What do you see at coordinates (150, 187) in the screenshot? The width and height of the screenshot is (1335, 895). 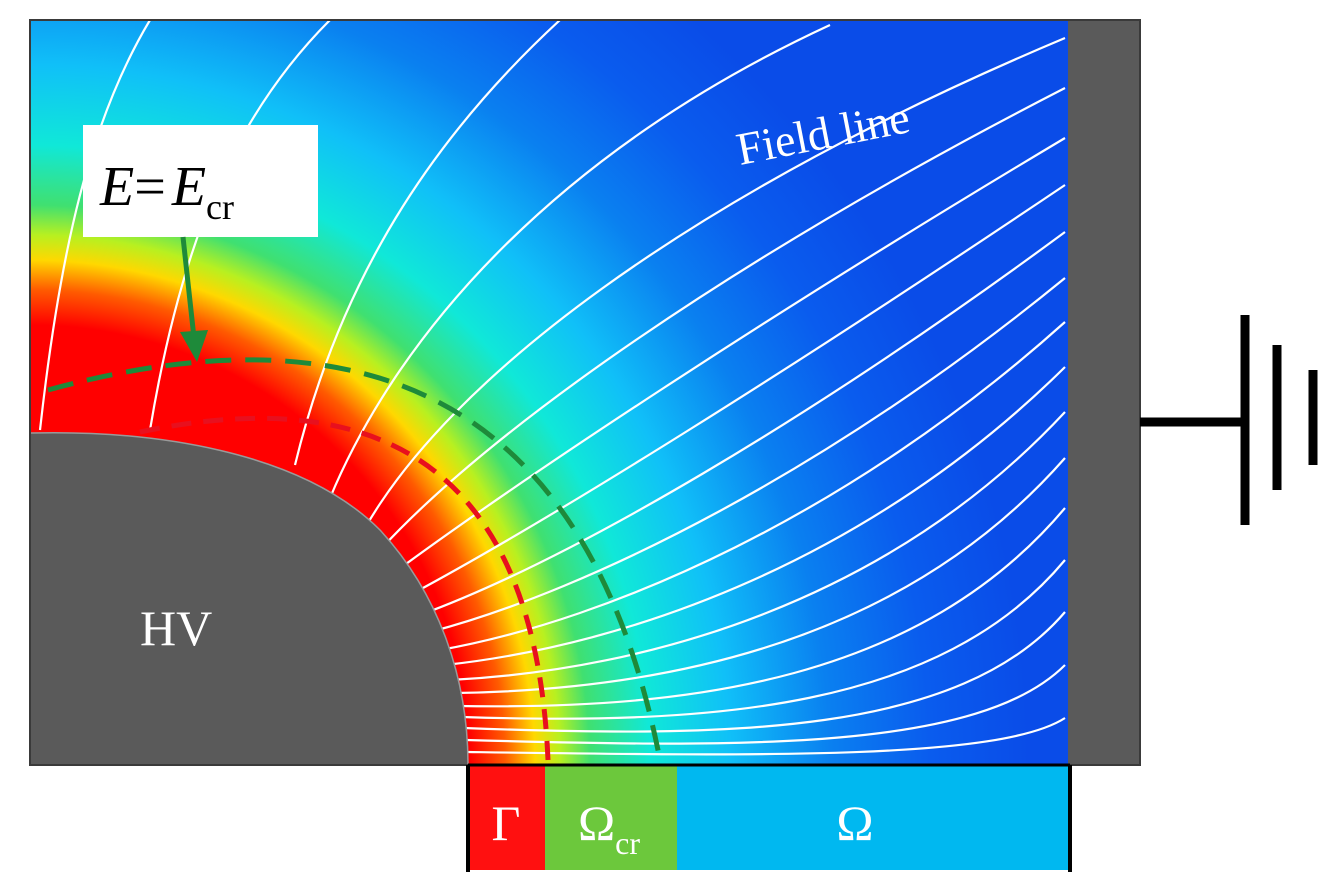 I see `callout-equals: =` at bounding box center [150, 187].